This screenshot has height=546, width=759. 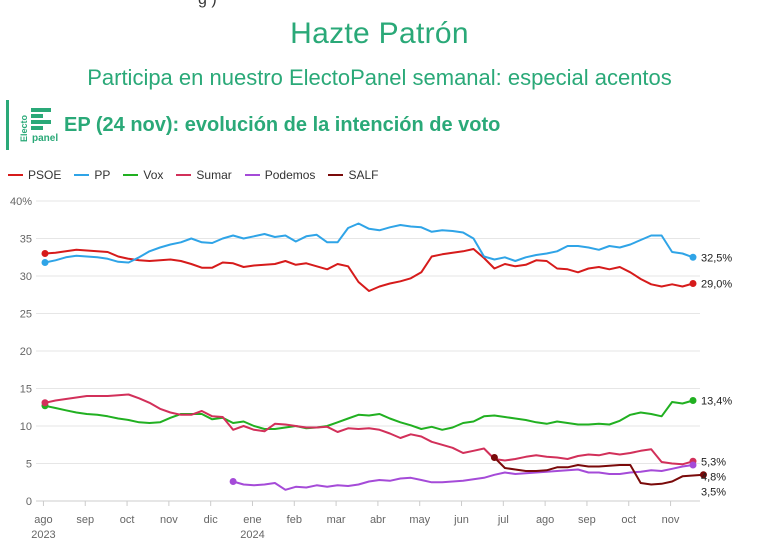 I want to click on legend-item-psoe: PSOE, so click(x=34, y=175).